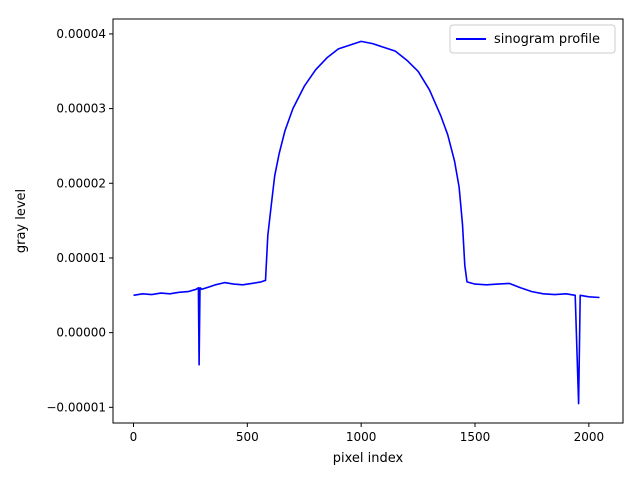 Image resolution: width=640 pixels, height=480 pixels. I want to click on y-tick-label: 0.00002, so click(81, 183).